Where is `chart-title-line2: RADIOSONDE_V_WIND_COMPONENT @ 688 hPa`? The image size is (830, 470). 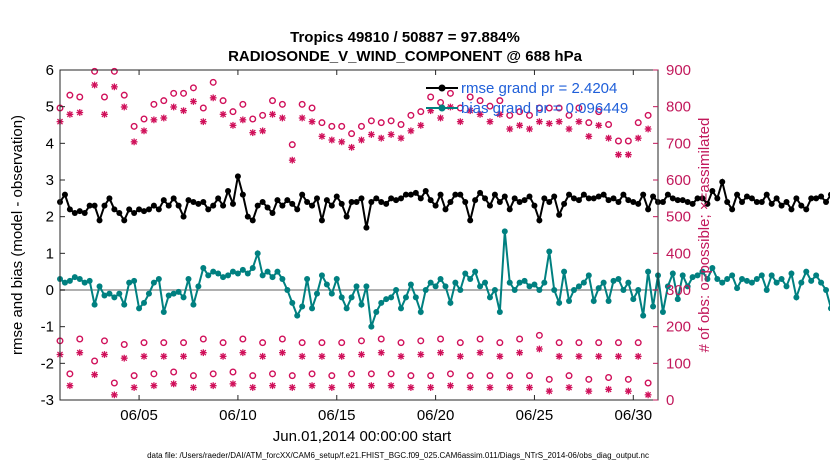
chart-title-line2: RADIOSONDE_V_WIND_COMPONENT @ 688 hPa is located at coordinates (405, 56).